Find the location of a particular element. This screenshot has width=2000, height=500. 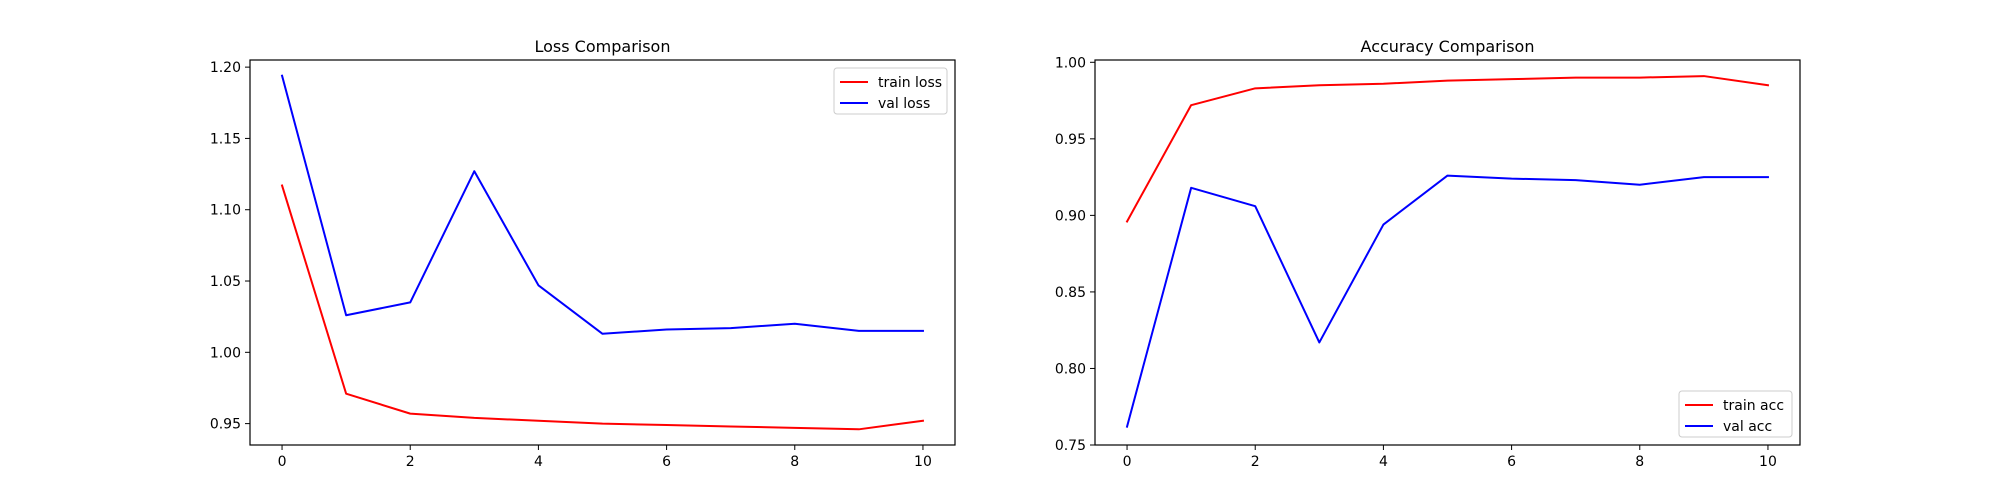

accuracy-y-tick-label: 0.95 is located at coordinates (1070, 140).